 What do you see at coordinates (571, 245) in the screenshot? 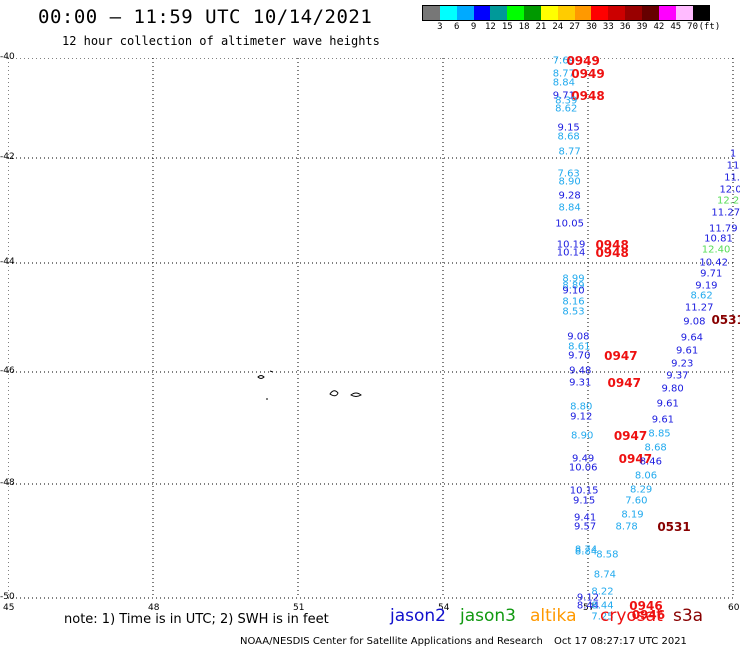
I see `wave-height-value: 10.19` at bounding box center [571, 245].